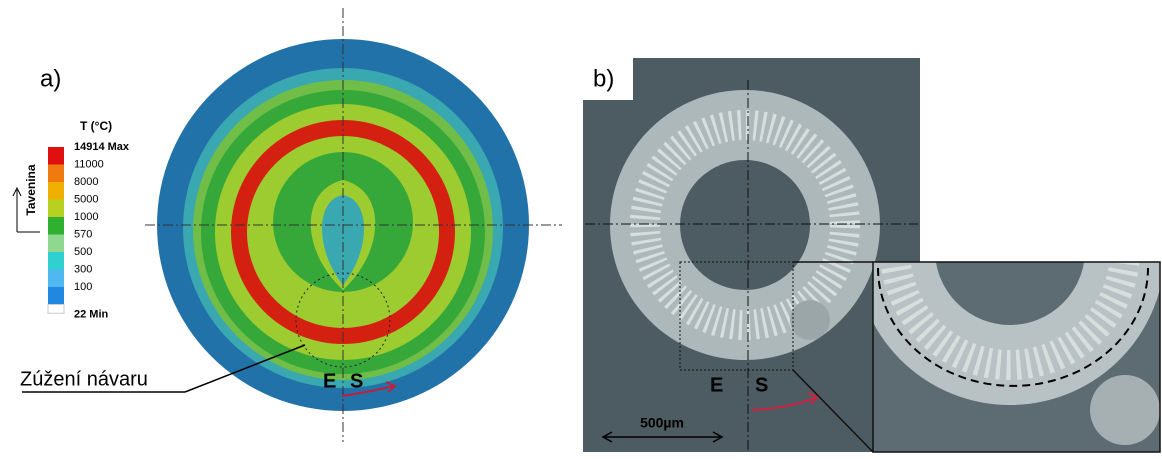  I want to click on legend-title: T (°C), so click(96, 126).